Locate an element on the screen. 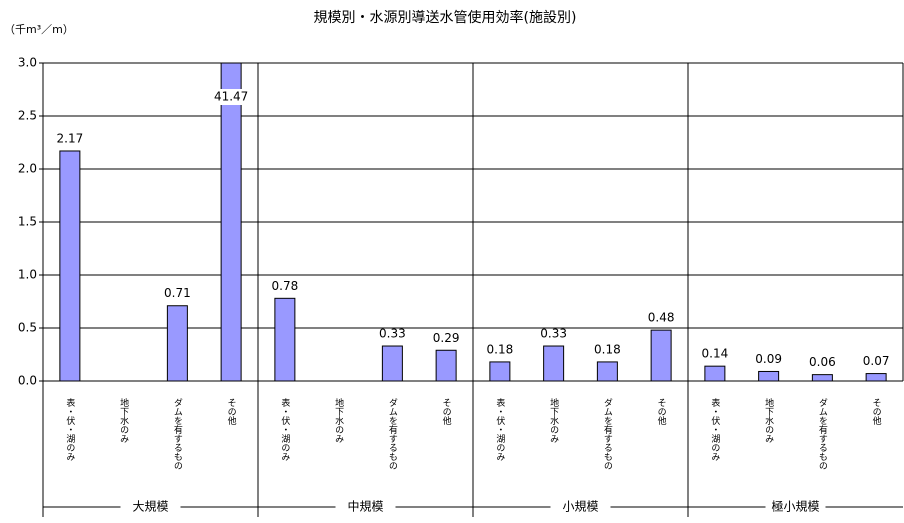 This screenshot has height=523, width=904. group-label: 極小規模 is located at coordinates (795, 506).